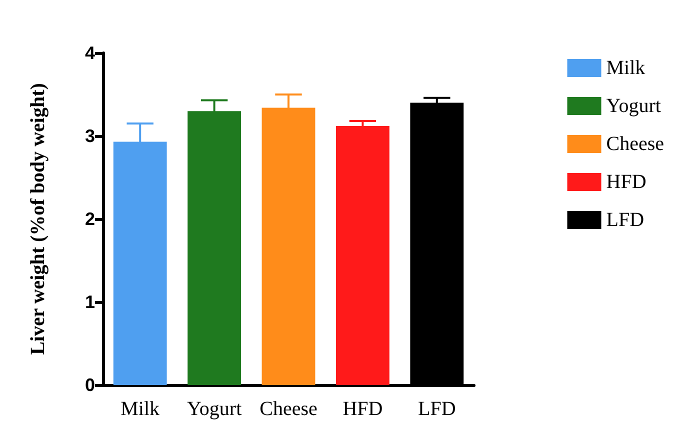 The image size is (682, 443). Describe the element at coordinates (289, 409) in the screenshot. I see `x-tick-label: Cheese` at that location.